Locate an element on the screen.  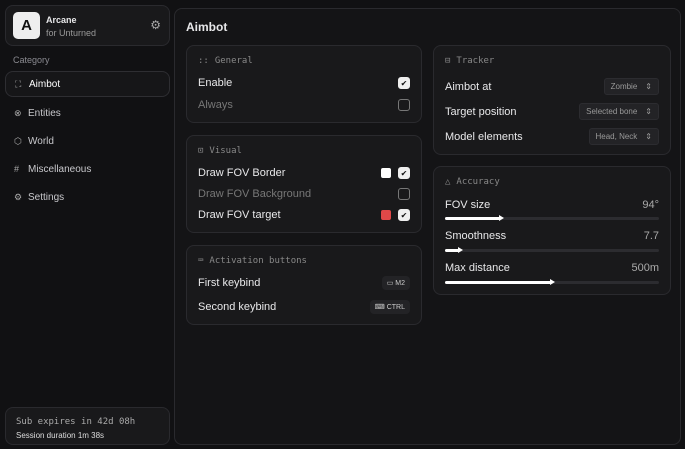
enable-checkbox: ✔ is located at coordinates (404, 83).